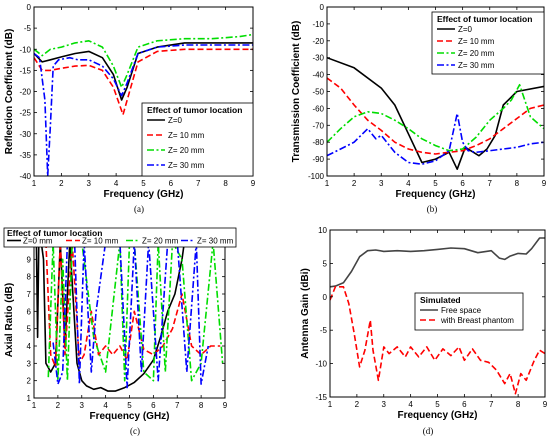  Describe the element at coordinates (316, 176) in the screenshot. I see `y-tick-label: -100` at that location.